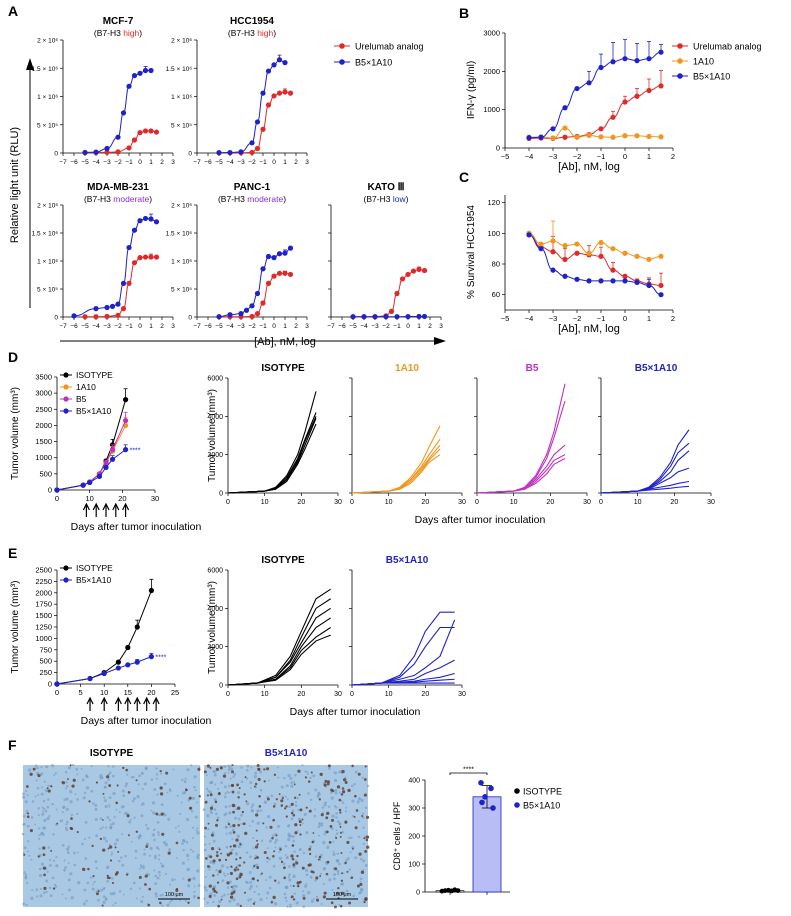 This screenshot has height=916, width=791. What do you see at coordinates (263, 162) in the screenshot?
I see `x-tick-label: −1` at bounding box center [263, 162].